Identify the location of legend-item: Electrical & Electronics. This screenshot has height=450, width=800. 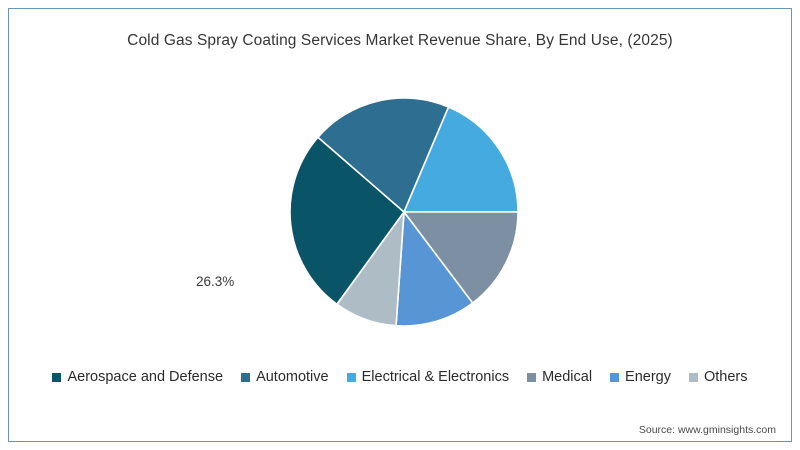
(428, 377).